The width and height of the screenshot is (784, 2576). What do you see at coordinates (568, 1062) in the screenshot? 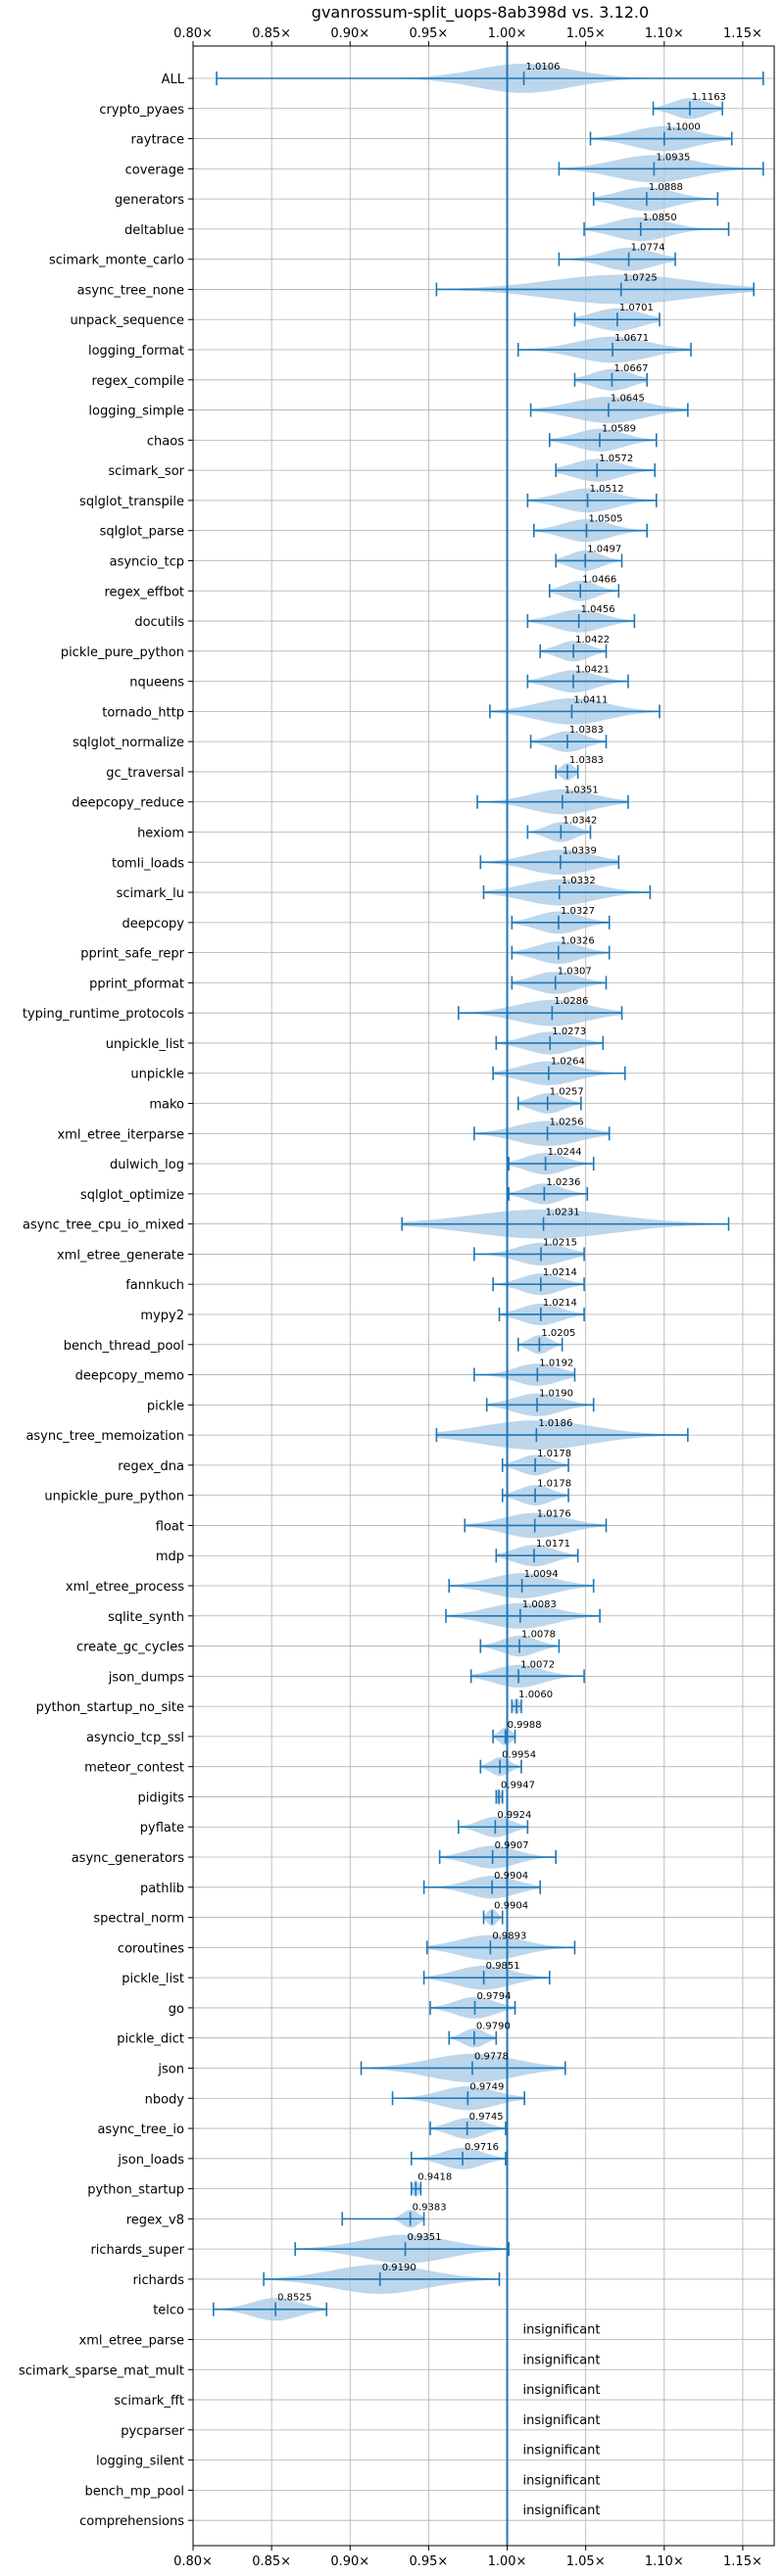
I see `value-label-unpickle: 1.0264` at bounding box center [568, 1062].